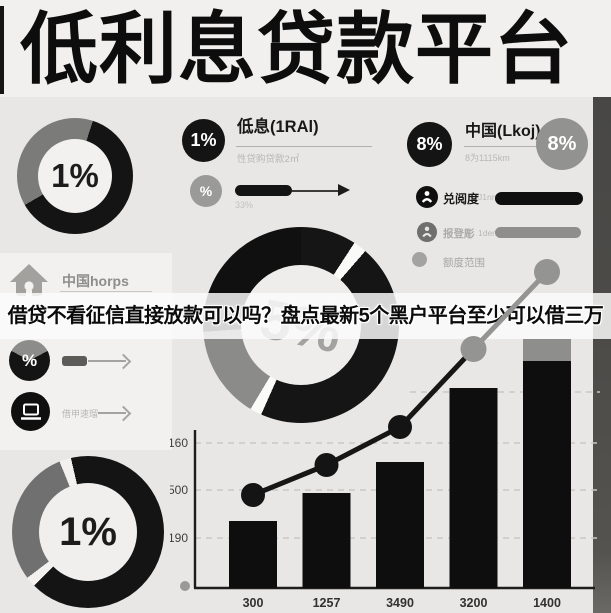 Image resolution: width=611 pixels, height=613 pixels. What do you see at coordinates (419, 259) in the screenshot?
I see `legend-dot-icon` at bounding box center [419, 259].